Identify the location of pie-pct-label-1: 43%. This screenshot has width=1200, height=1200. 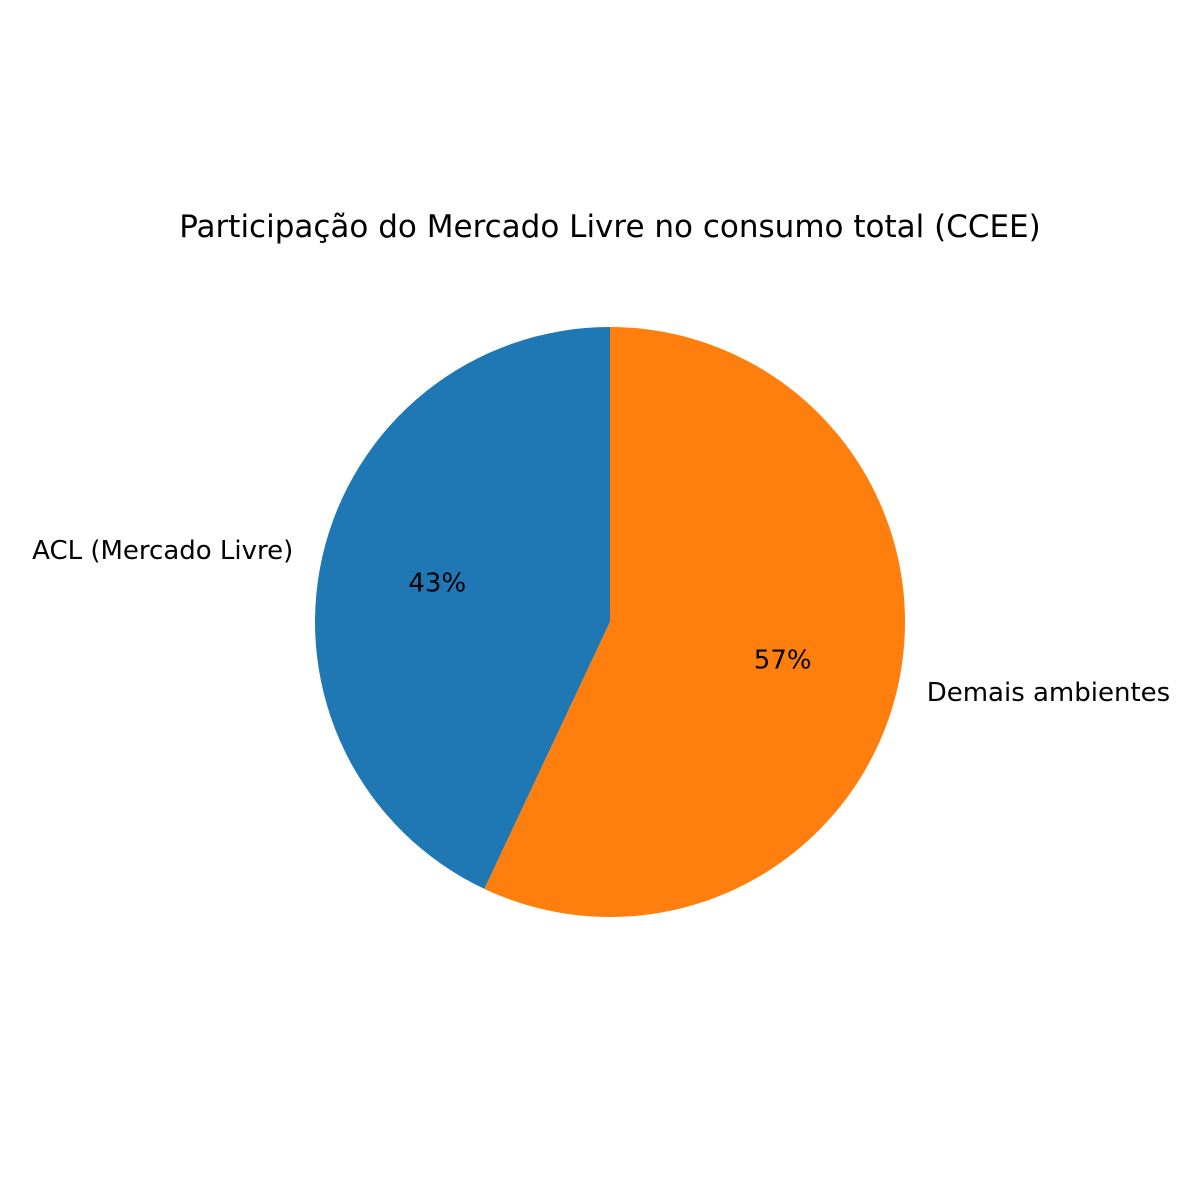
(437, 583).